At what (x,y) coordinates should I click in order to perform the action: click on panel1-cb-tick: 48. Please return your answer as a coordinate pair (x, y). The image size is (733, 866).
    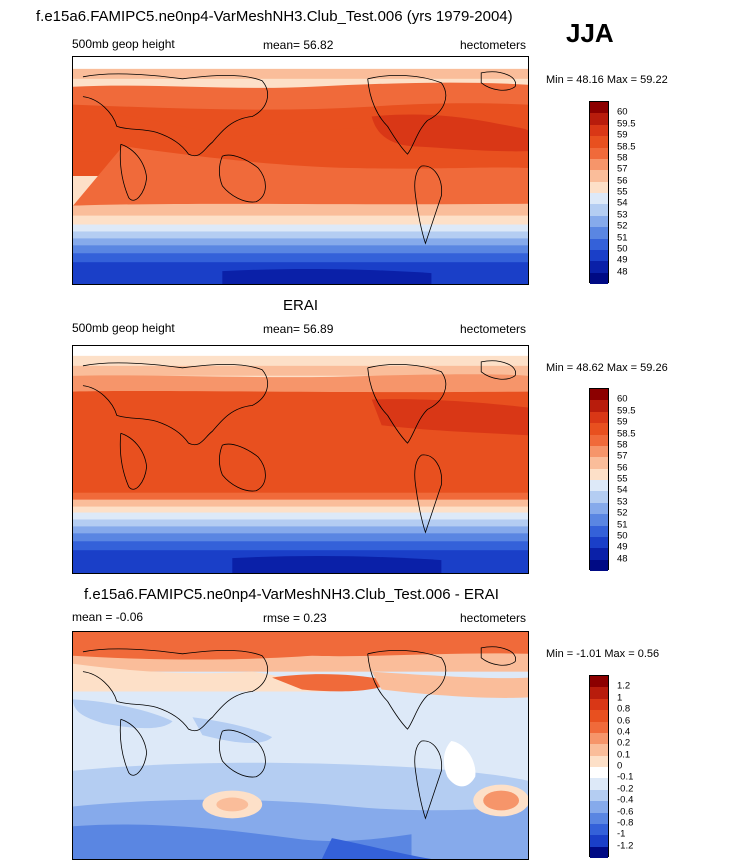
    Looking at the image, I should click on (622, 272).